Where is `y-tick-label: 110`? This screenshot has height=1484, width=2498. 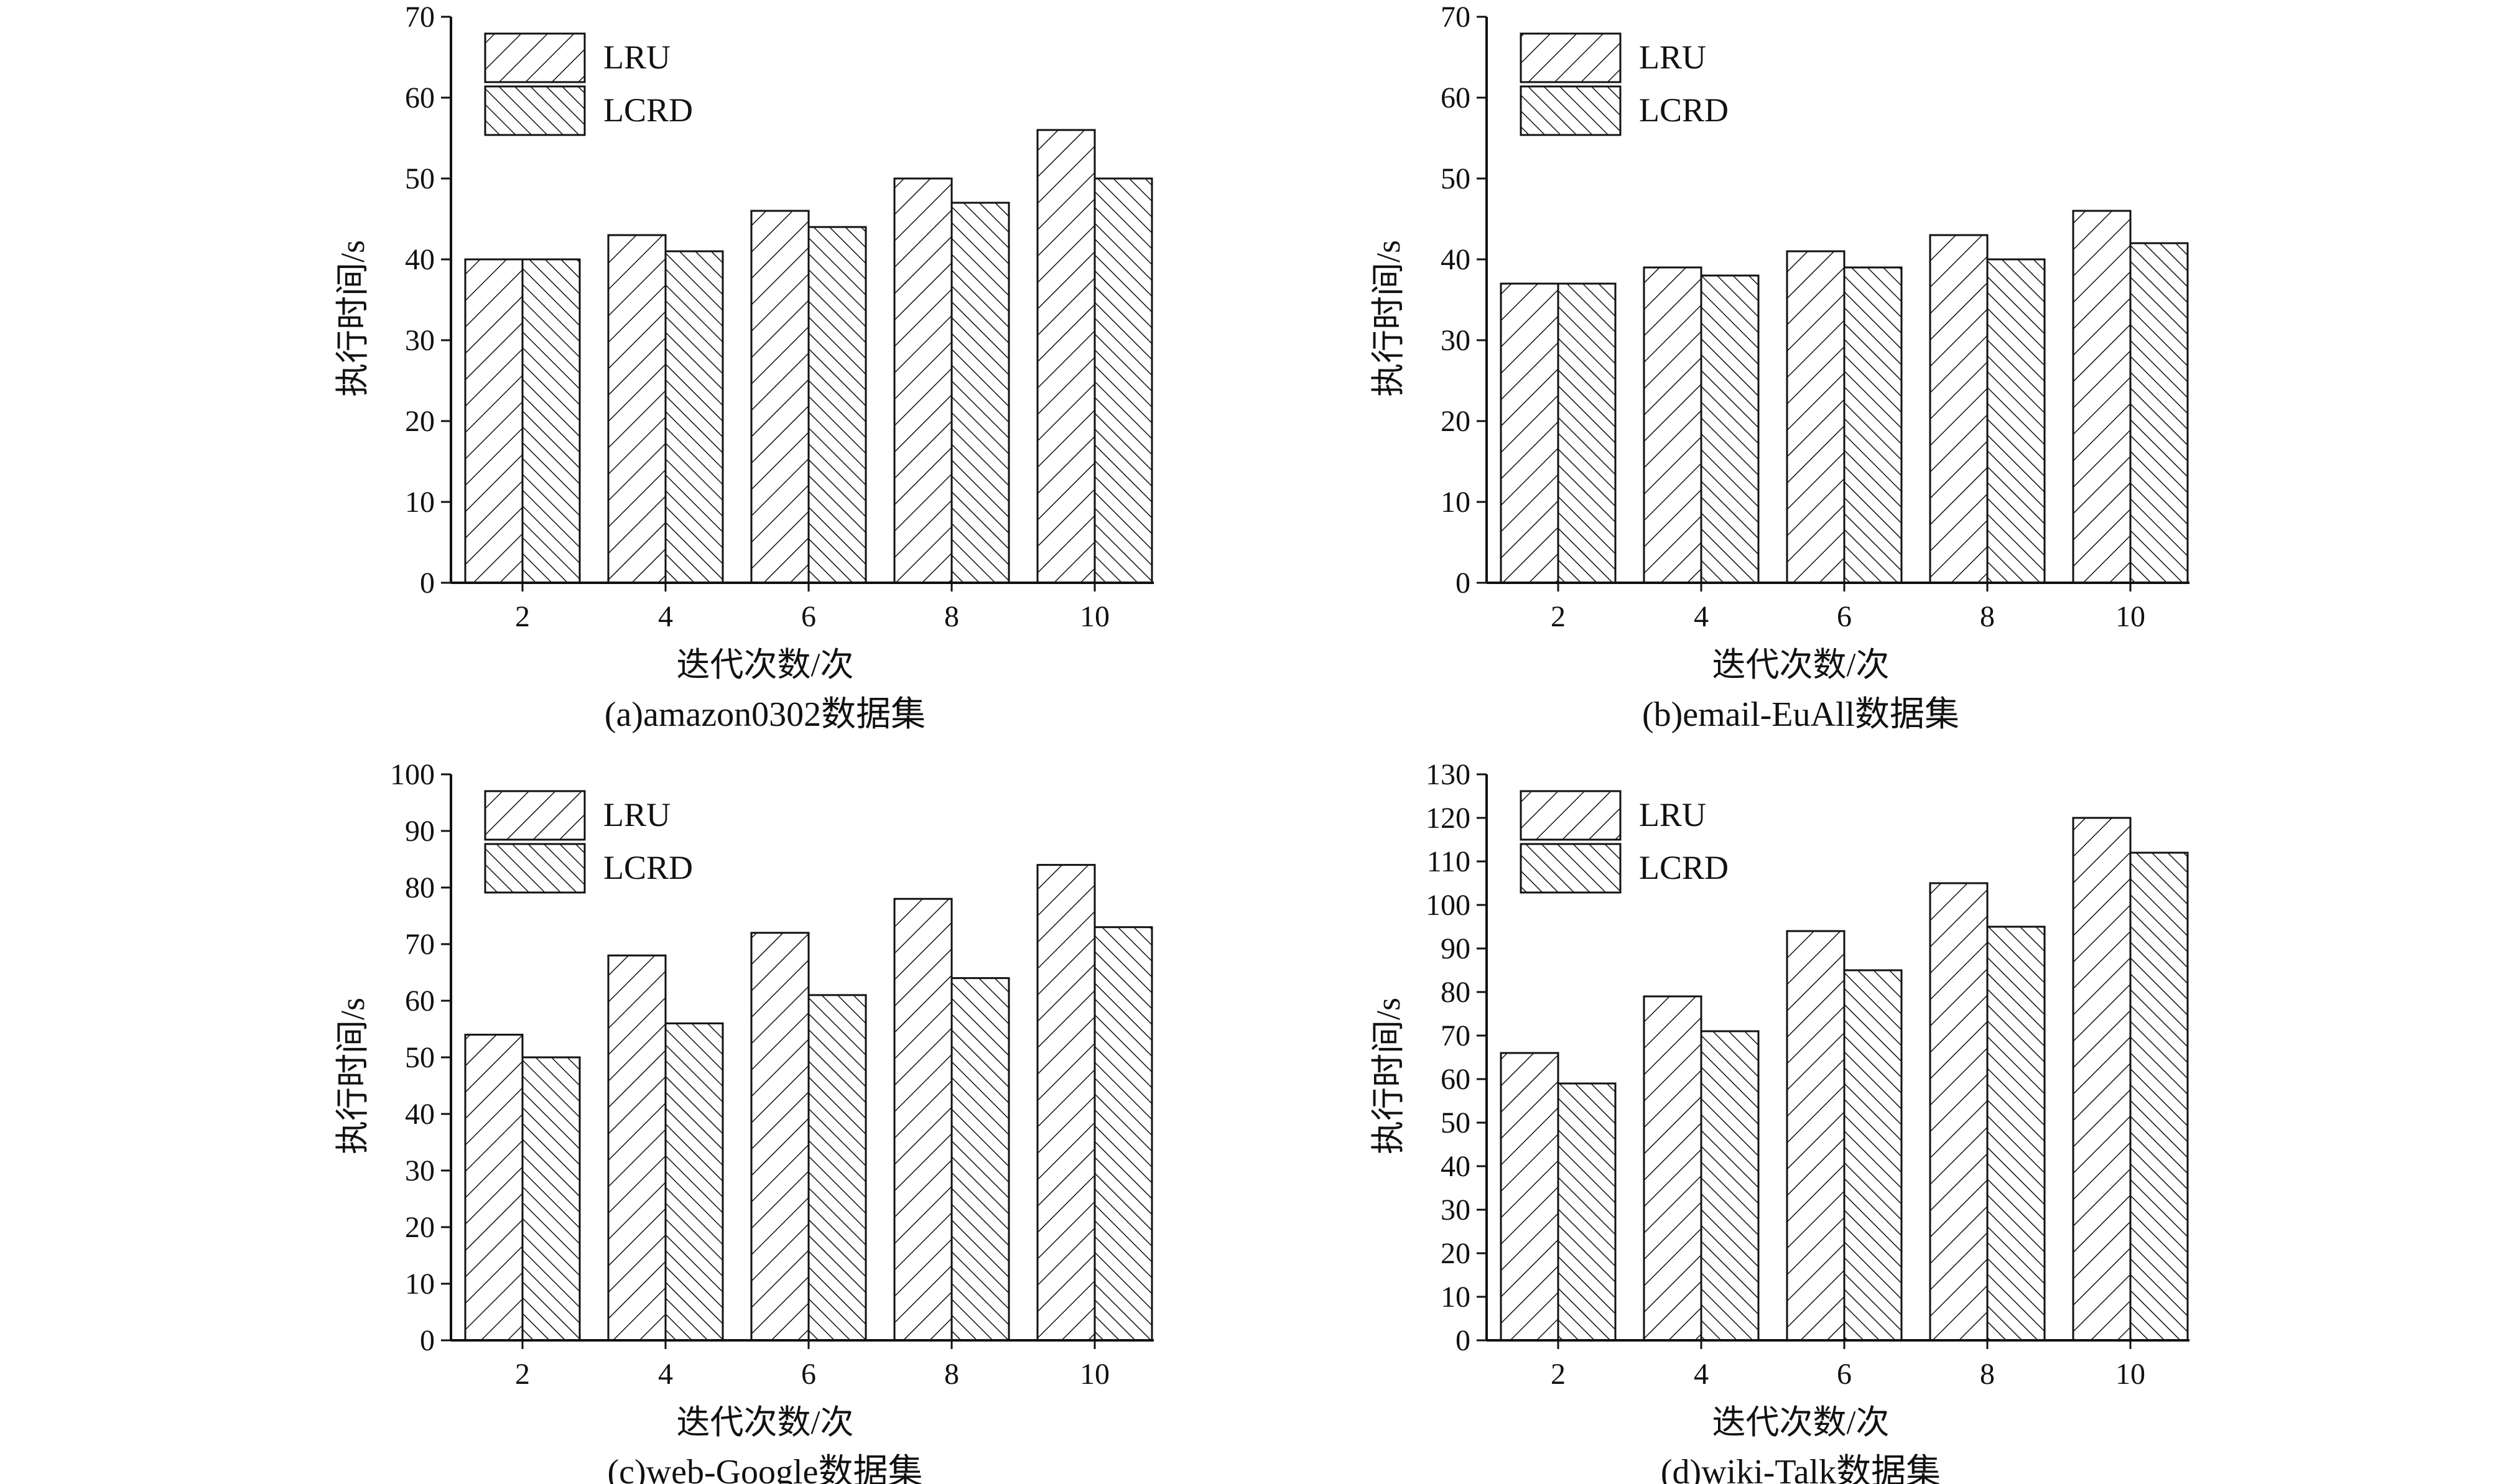 y-tick-label: 110 is located at coordinates (1448, 861).